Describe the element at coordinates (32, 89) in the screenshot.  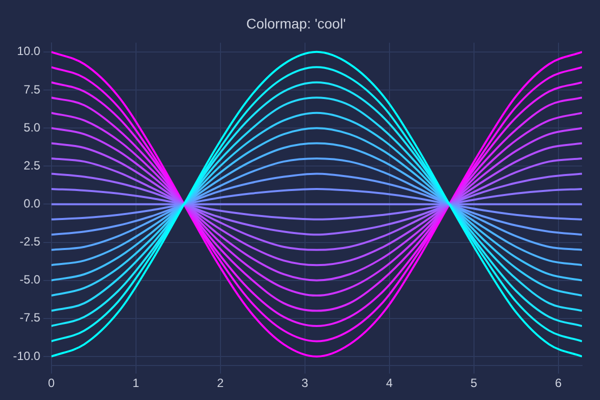
I see `y-tick-label: 7.5` at that location.